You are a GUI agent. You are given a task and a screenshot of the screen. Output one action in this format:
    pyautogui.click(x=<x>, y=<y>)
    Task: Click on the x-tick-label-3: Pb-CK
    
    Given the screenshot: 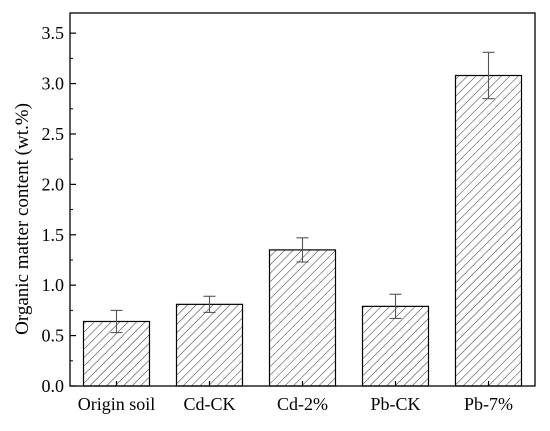 What is the action you would take?
    pyautogui.click(x=395, y=404)
    